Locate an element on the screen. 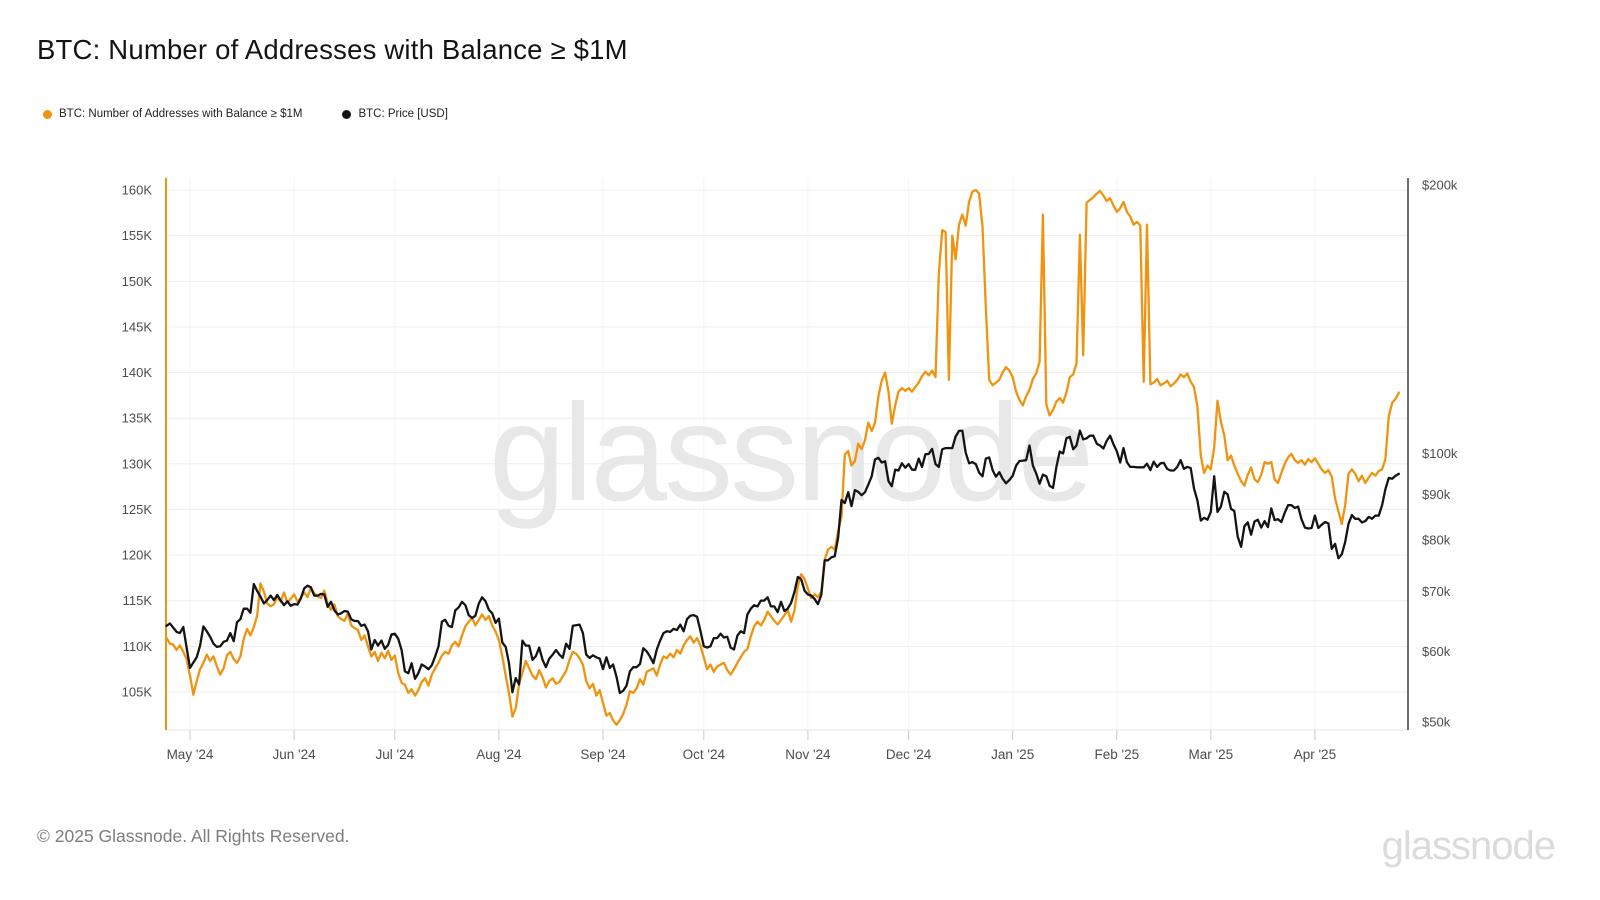 This screenshot has height=900, width=1600. left-axis-tick-label: 130K is located at coordinates (137, 463).